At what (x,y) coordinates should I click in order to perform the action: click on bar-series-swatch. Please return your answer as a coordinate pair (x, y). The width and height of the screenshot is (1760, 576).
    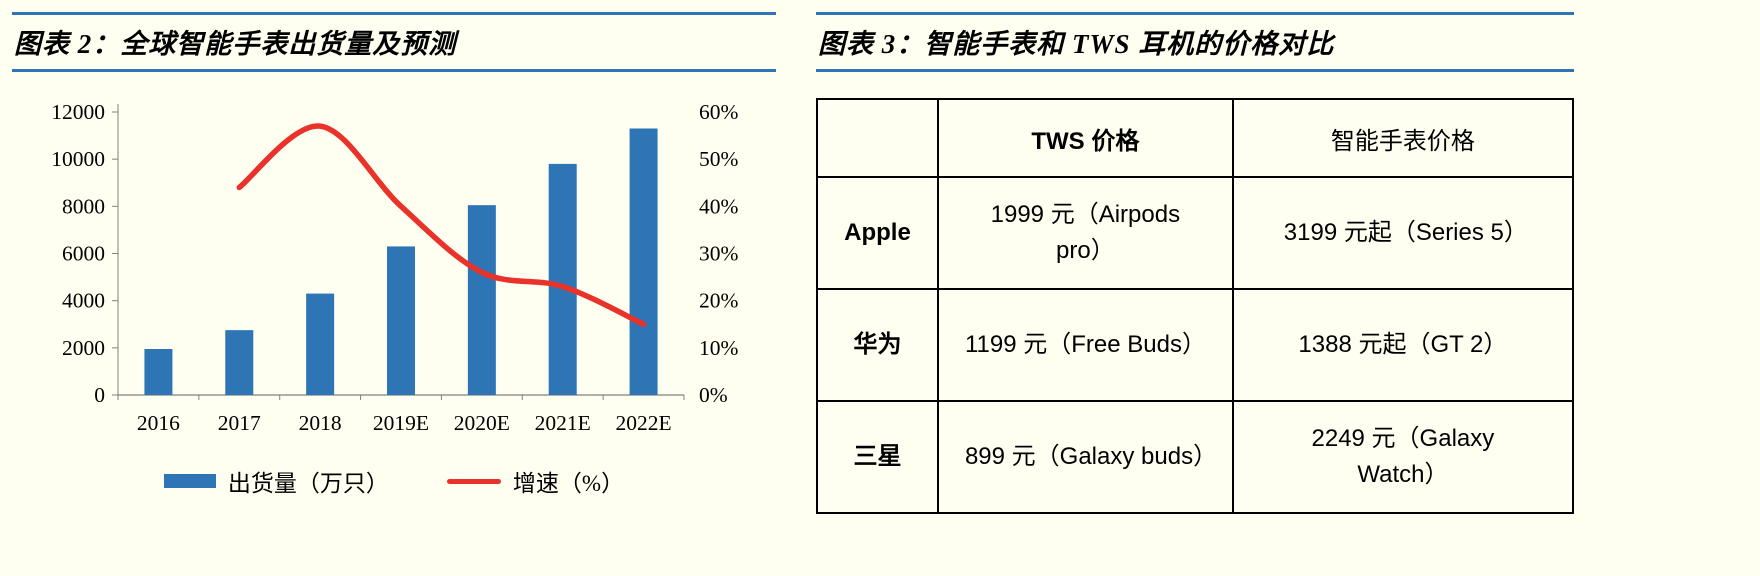
    Looking at the image, I should click on (189, 481).